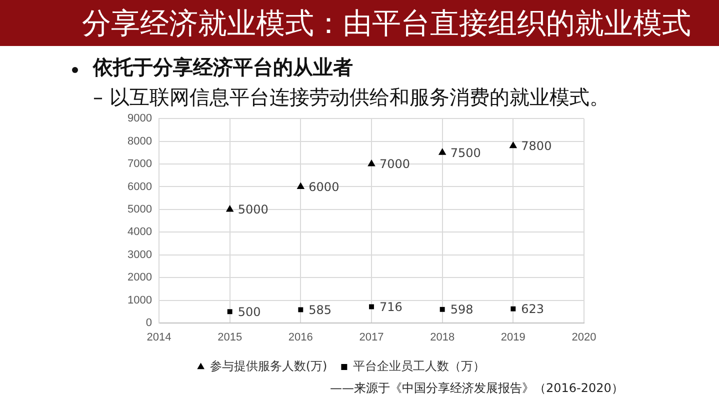 This screenshot has width=719, height=402. Describe the element at coordinates (536, 145) in the screenshot. I see `data-label: 7800` at that location.